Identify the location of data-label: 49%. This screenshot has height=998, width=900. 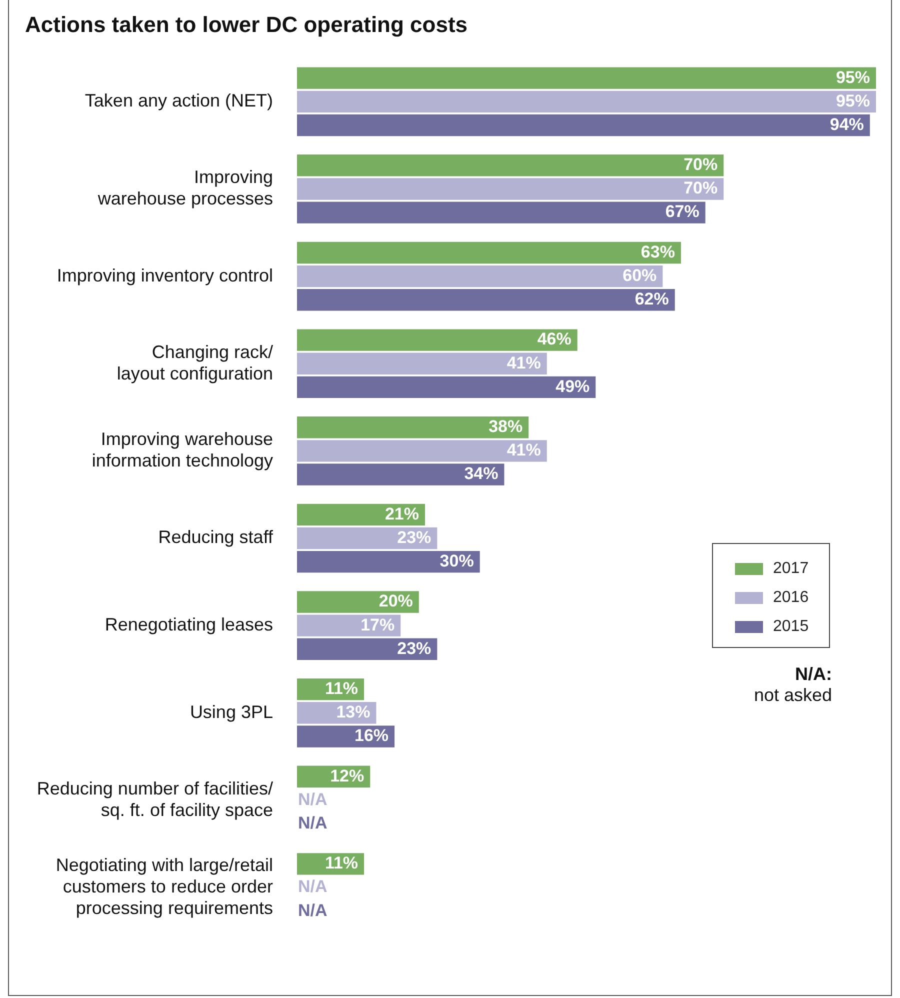
(573, 386).